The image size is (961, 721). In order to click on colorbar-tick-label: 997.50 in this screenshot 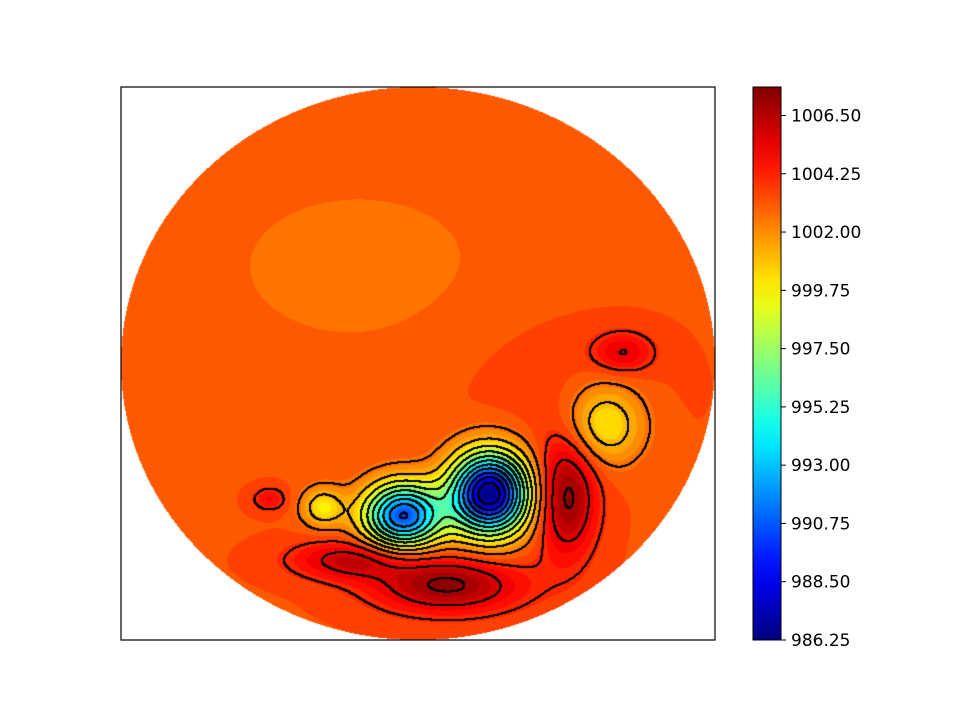, I will do `click(820, 350)`.